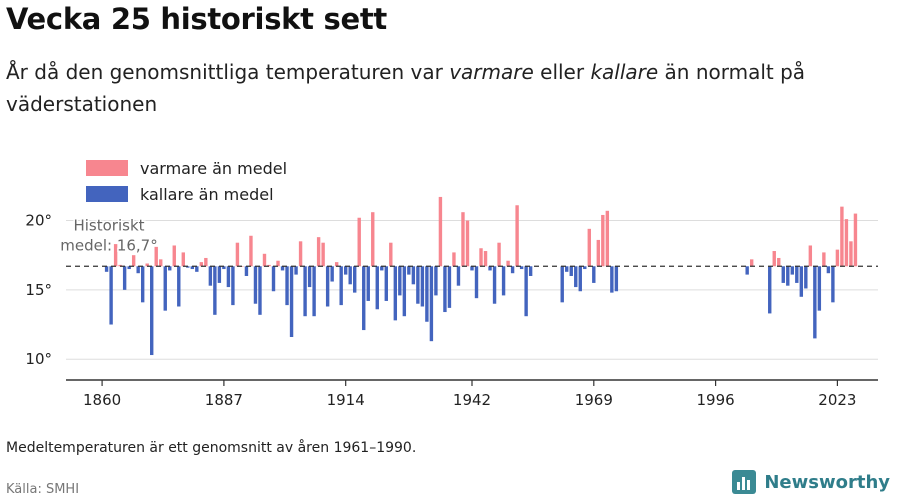 This screenshot has width=900, height=500. I want to click on brand-bar-icon, so click(744, 482).